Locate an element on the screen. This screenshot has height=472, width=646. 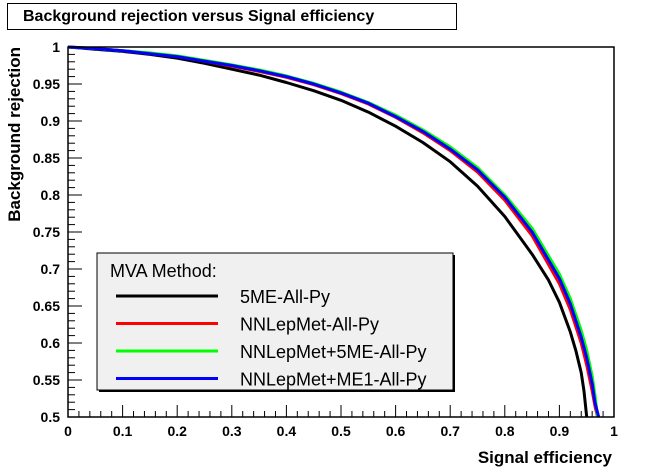
legend-label-3: NNLepMet+5ME-All-Py is located at coordinates (333, 352).